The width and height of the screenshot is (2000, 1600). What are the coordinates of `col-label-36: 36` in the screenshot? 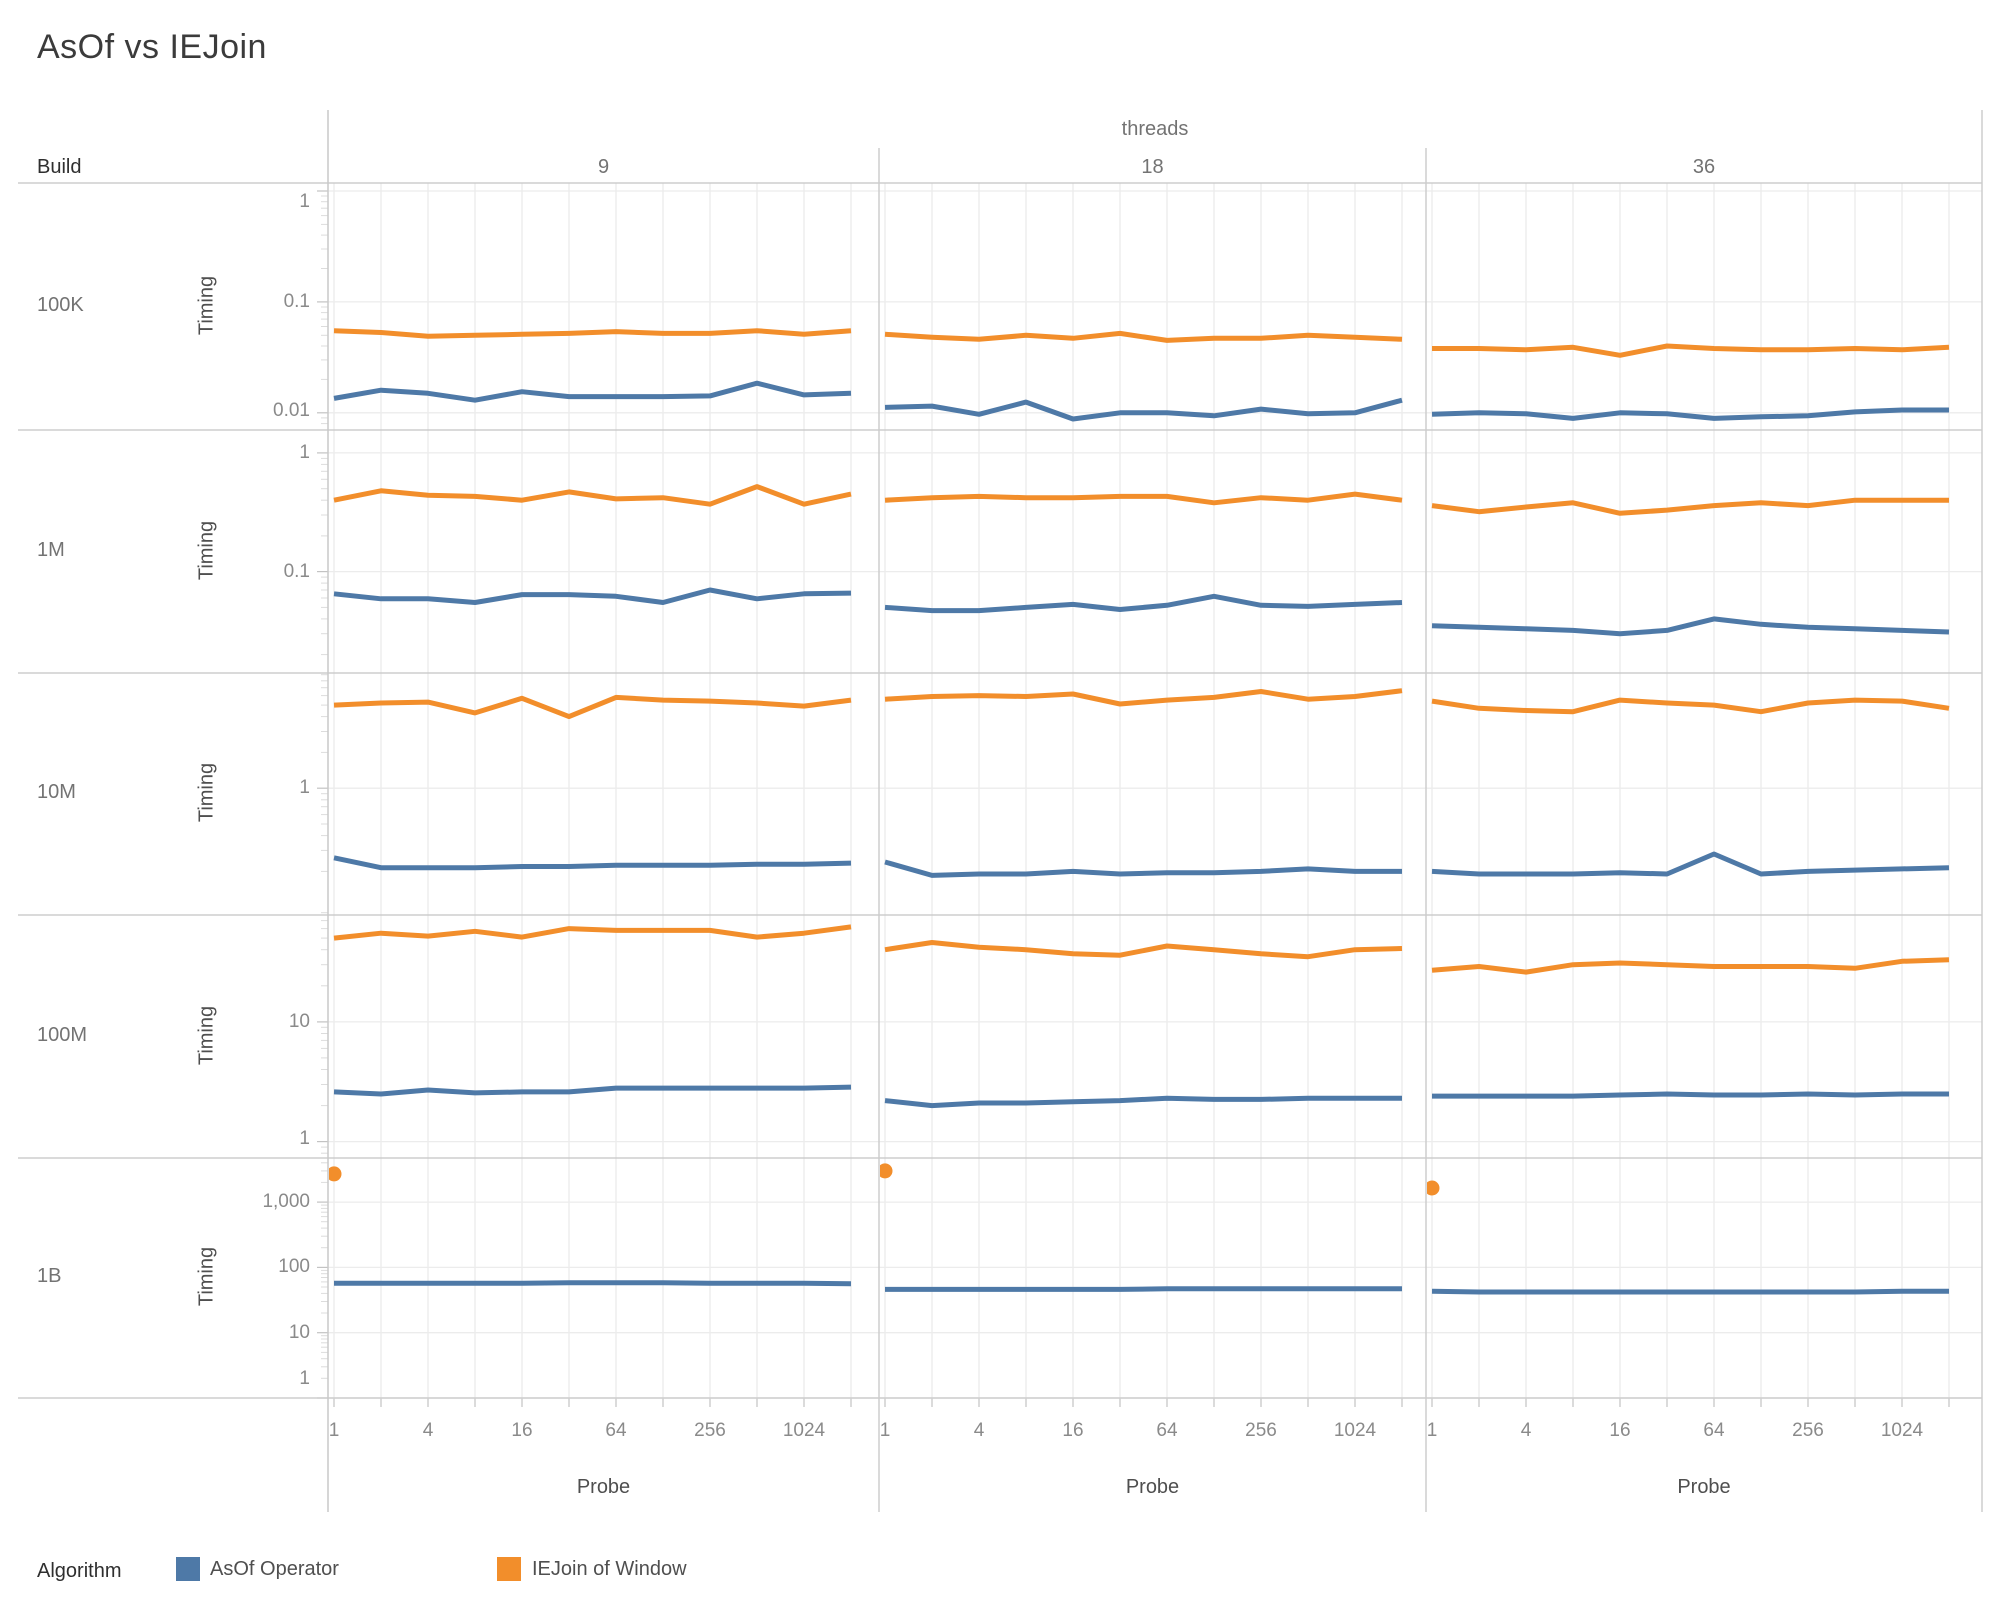 It's located at (1704, 167).